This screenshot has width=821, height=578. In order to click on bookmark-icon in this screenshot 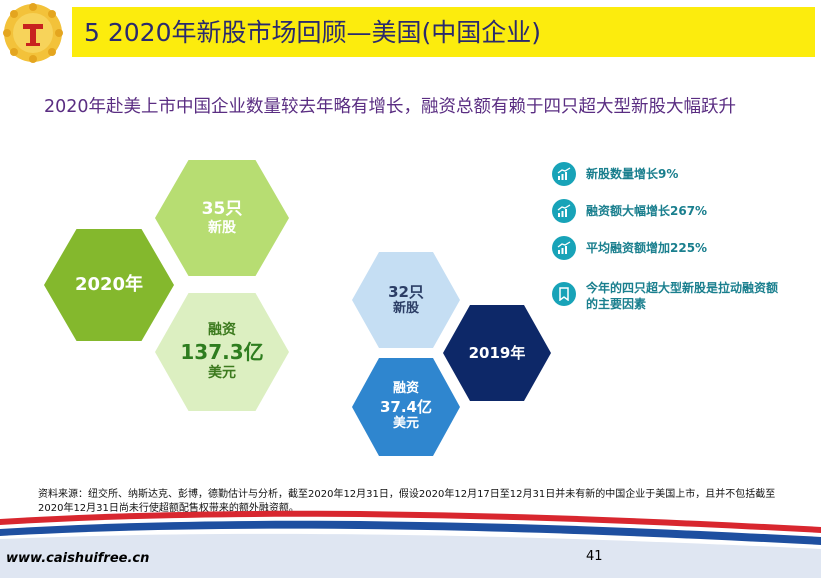, I will do `click(564, 294)`.